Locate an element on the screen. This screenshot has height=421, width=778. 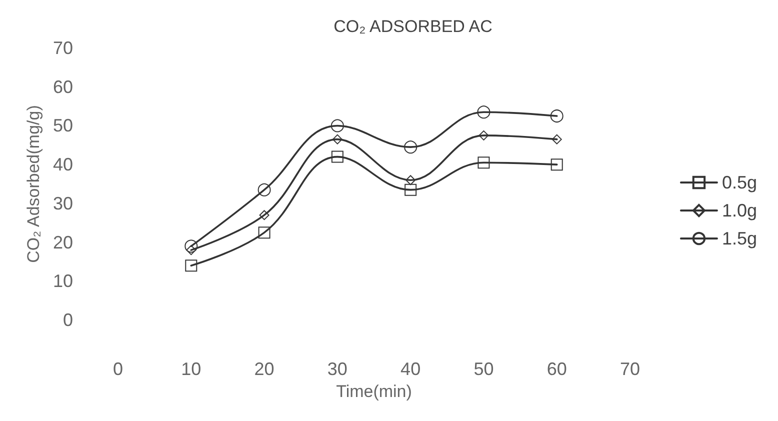
x-tick-label: 50 is located at coordinates (484, 369).